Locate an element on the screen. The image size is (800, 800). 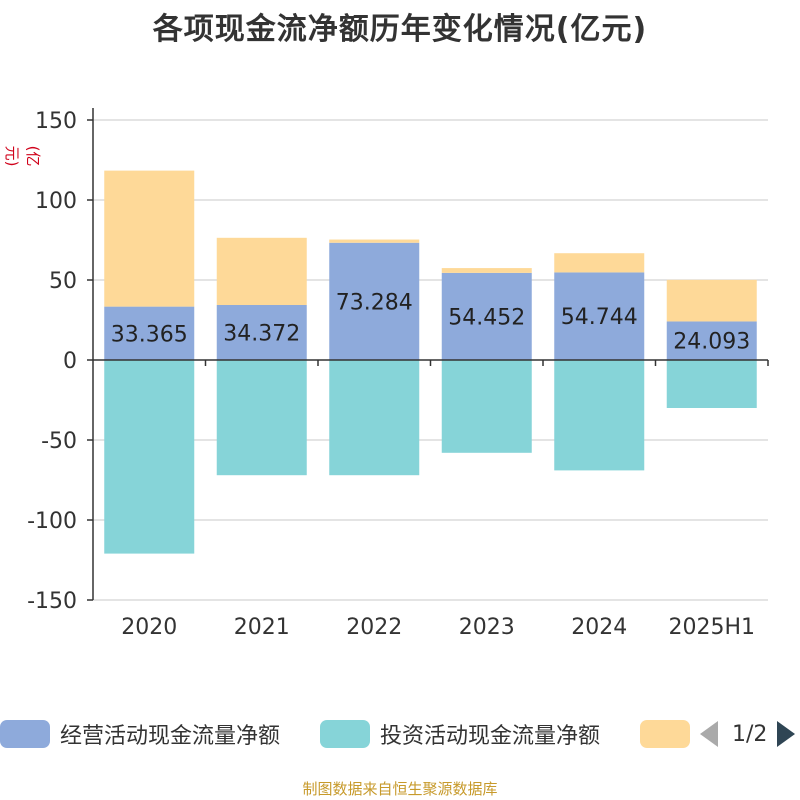
legend-label-operating: 经营活动现金流量净额 is located at coordinates (170, 736).